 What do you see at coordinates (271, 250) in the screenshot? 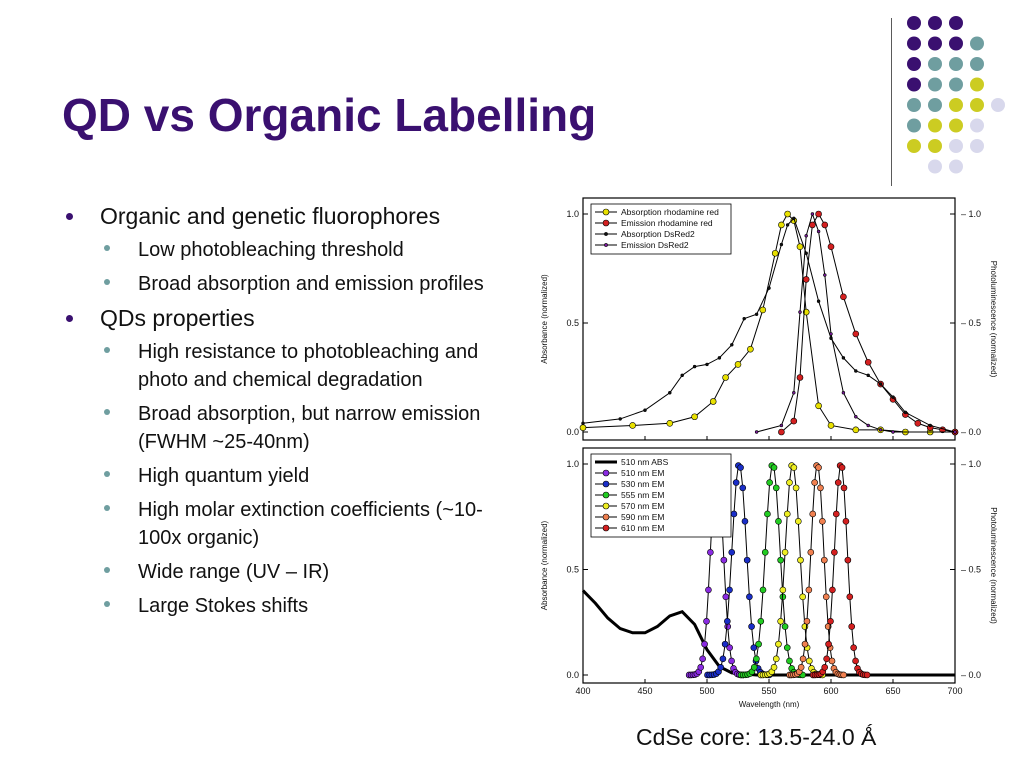
I see `sub-bullet-text: Low photobleaching threshold` at bounding box center [271, 250].